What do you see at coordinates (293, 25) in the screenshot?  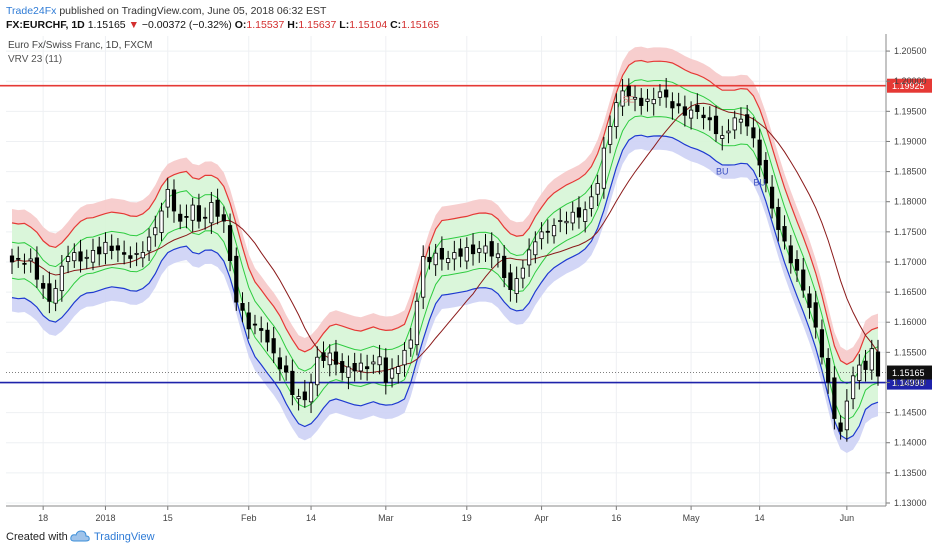 I see `high-label: H:` at bounding box center [293, 25].